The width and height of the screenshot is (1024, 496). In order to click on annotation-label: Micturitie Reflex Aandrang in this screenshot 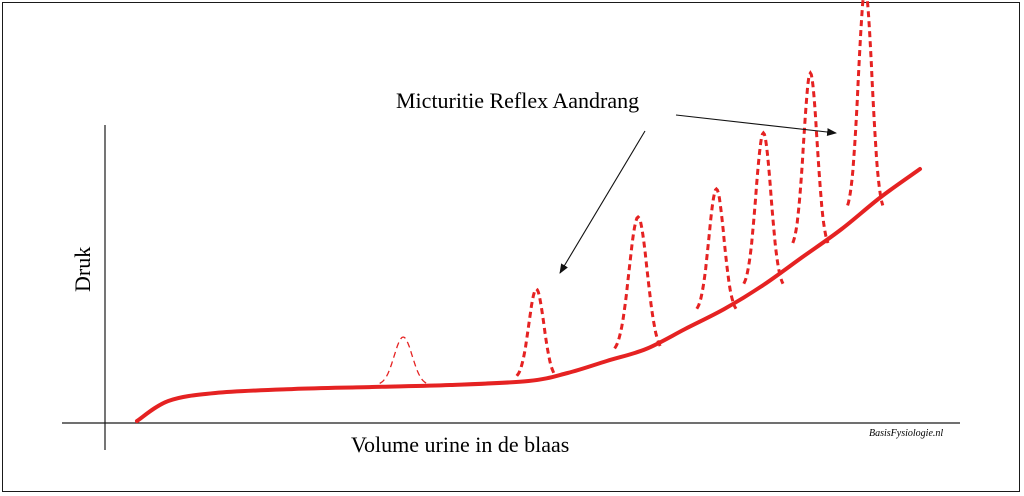, I will do `click(517, 100)`.